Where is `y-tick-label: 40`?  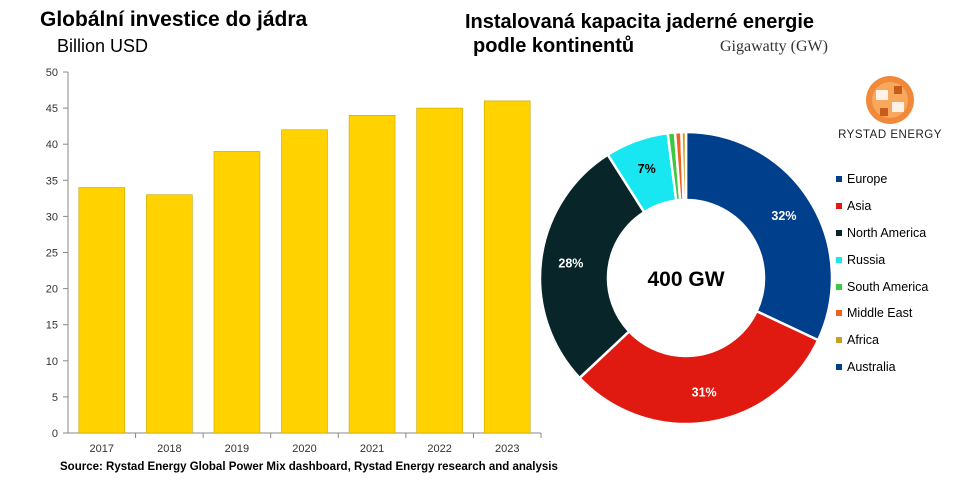
y-tick-label: 40 is located at coordinates (52, 145).